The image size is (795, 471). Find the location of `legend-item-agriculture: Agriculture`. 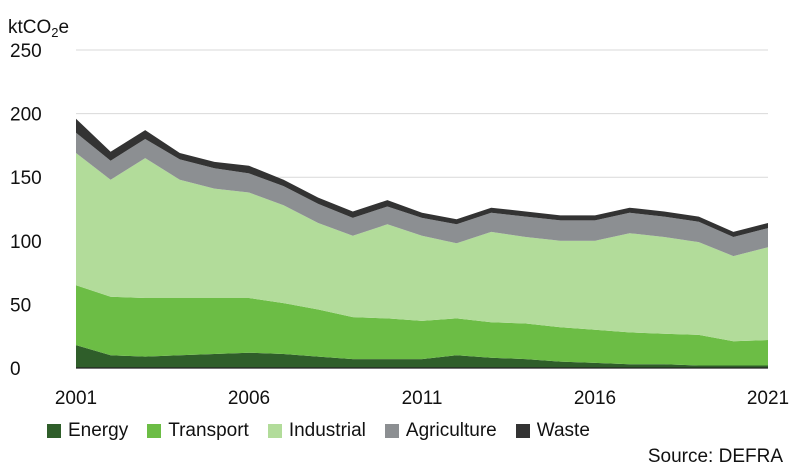

legend-item-agriculture: Agriculture is located at coordinates (440, 431).